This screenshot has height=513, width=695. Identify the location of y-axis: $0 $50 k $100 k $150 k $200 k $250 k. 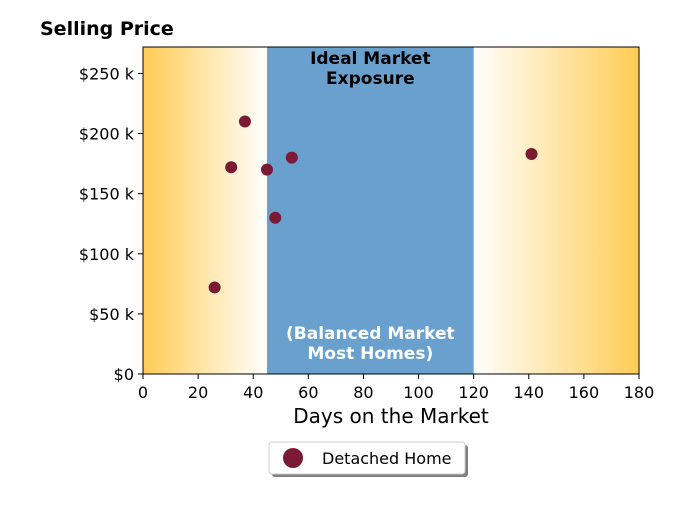
(111, 224).